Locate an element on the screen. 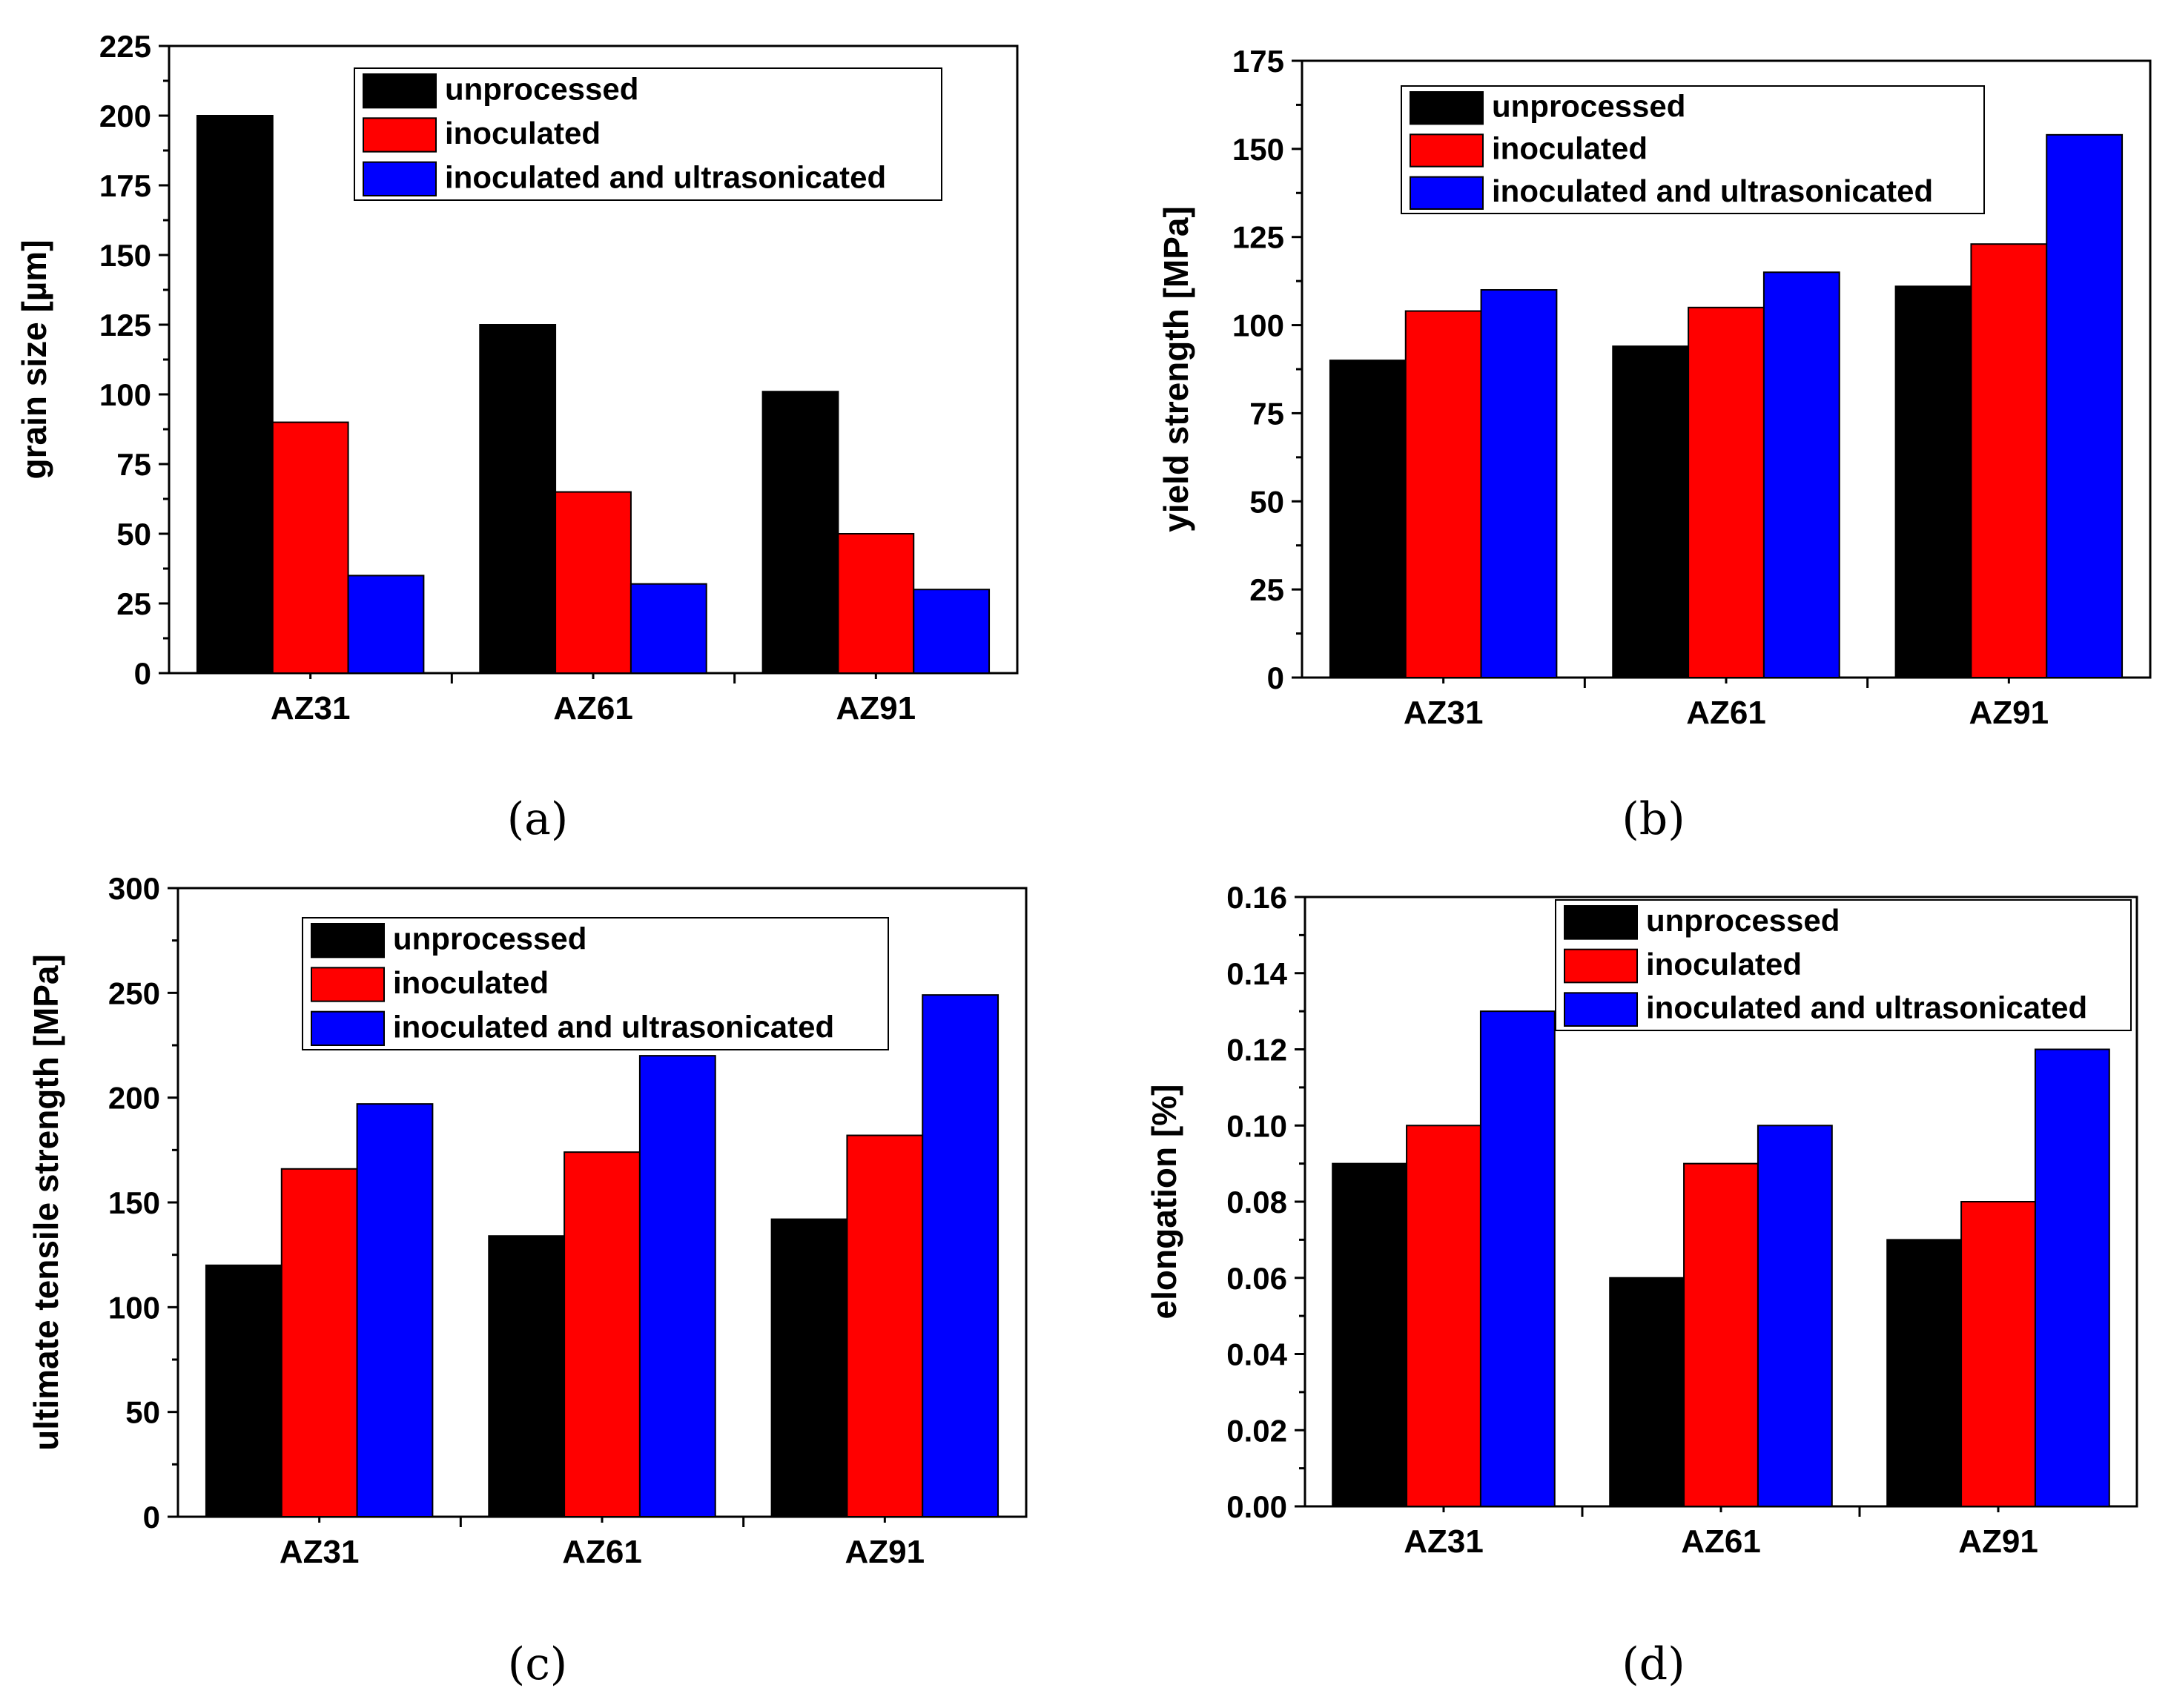 The height and width of the screenshot is (1708, 2171). y-tick-label: 0.16 is located at coordinates (1256, 897).